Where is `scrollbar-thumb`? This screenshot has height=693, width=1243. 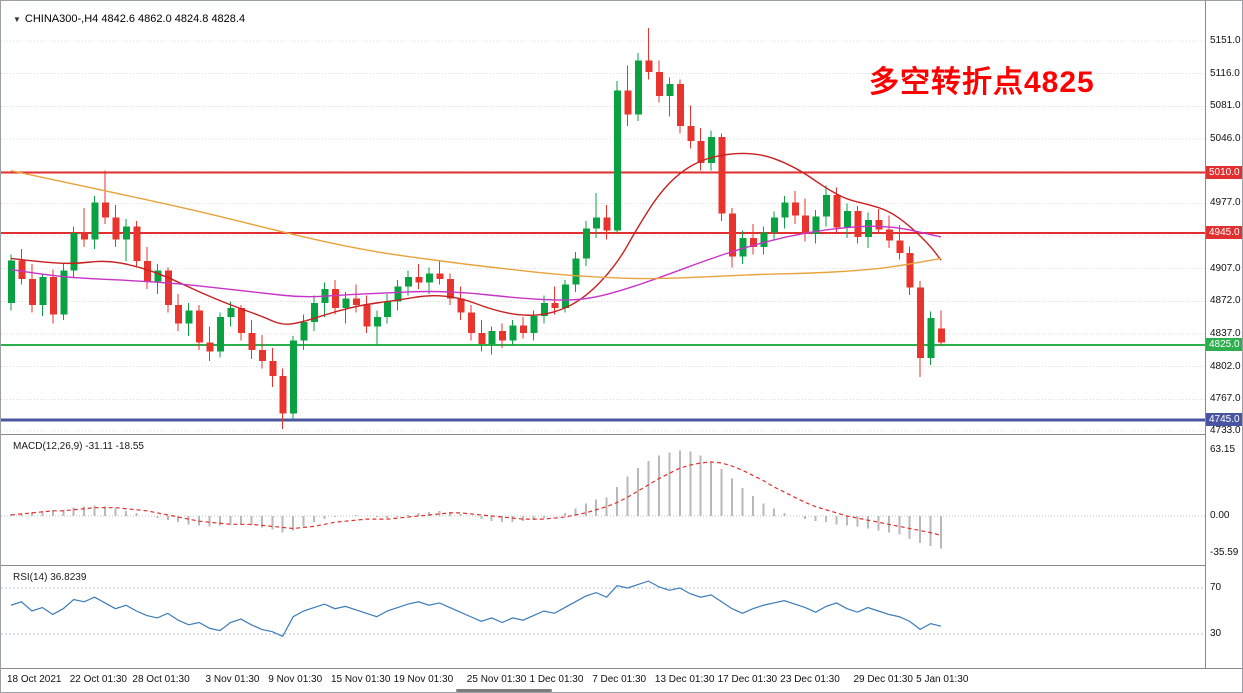 scrollbar-thumb is located at coordinates (504, 690).